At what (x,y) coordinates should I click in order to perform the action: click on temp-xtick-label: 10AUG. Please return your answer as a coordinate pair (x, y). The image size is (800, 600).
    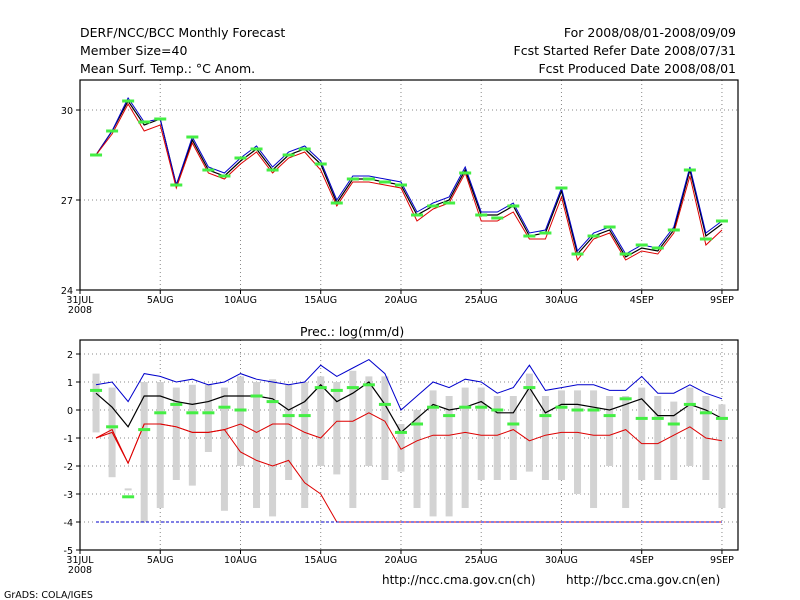
    Looking at the image, I should click on (240, 300).